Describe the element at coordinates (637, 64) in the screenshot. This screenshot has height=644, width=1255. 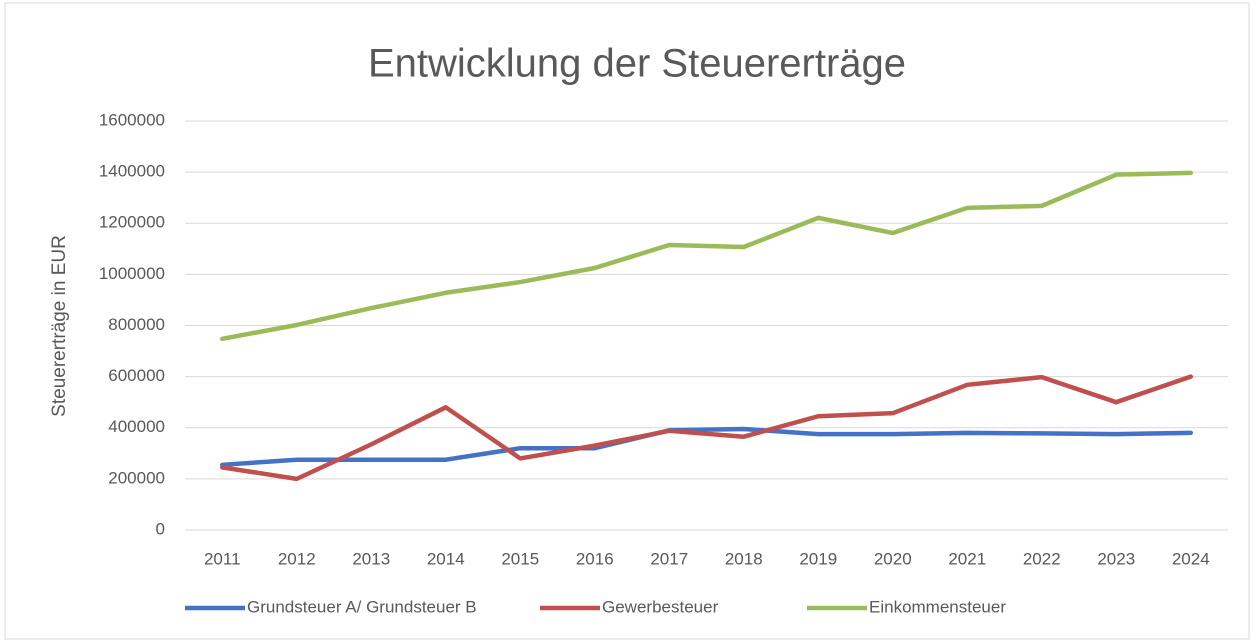
I see `chart-title: Entwicklung der Steuererträge` at that location.